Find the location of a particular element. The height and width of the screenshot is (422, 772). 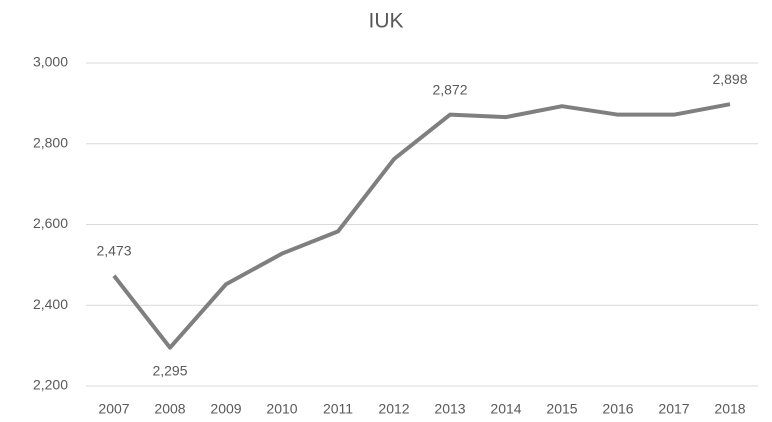

x-tick-label: 2017 is located at coordinates (673, 409).